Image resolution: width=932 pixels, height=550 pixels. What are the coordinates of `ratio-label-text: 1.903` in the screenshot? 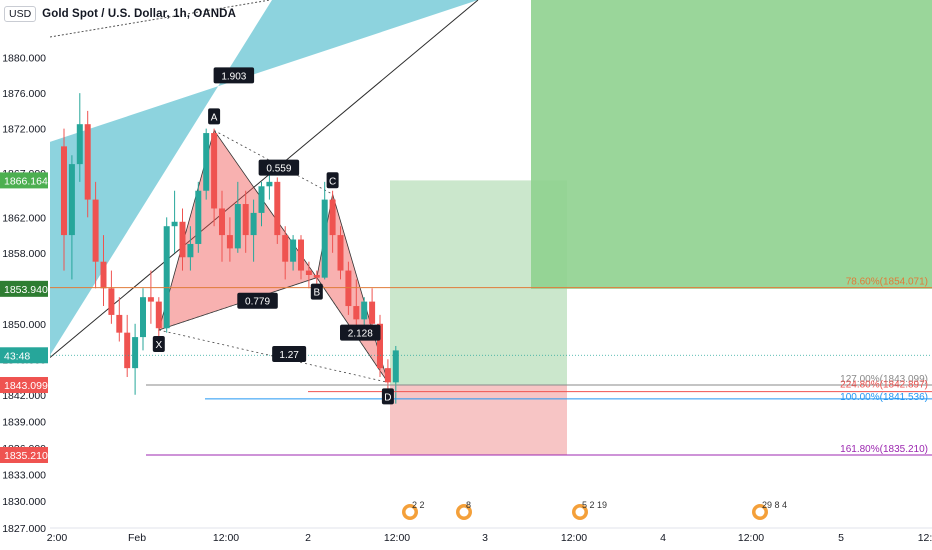 It's located at (233, 76).